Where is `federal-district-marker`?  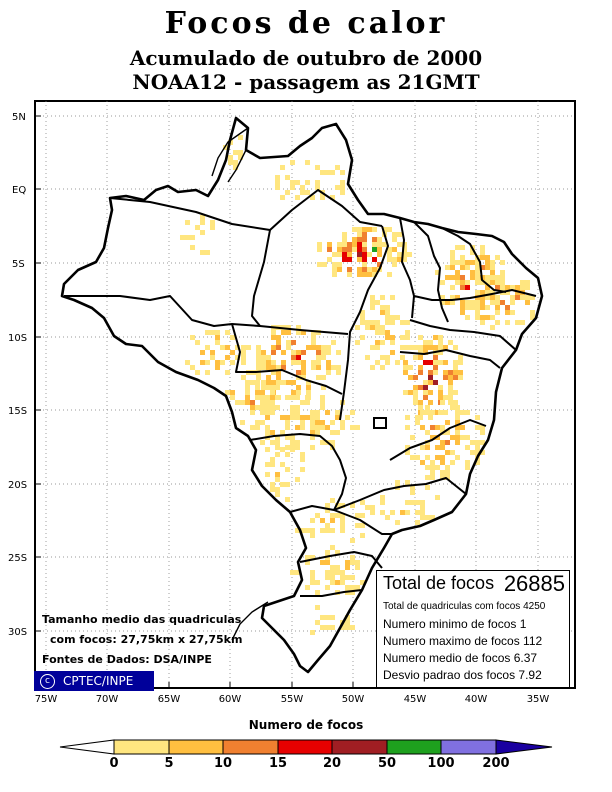 federal-district-marker is located at coordinates (380, 423).